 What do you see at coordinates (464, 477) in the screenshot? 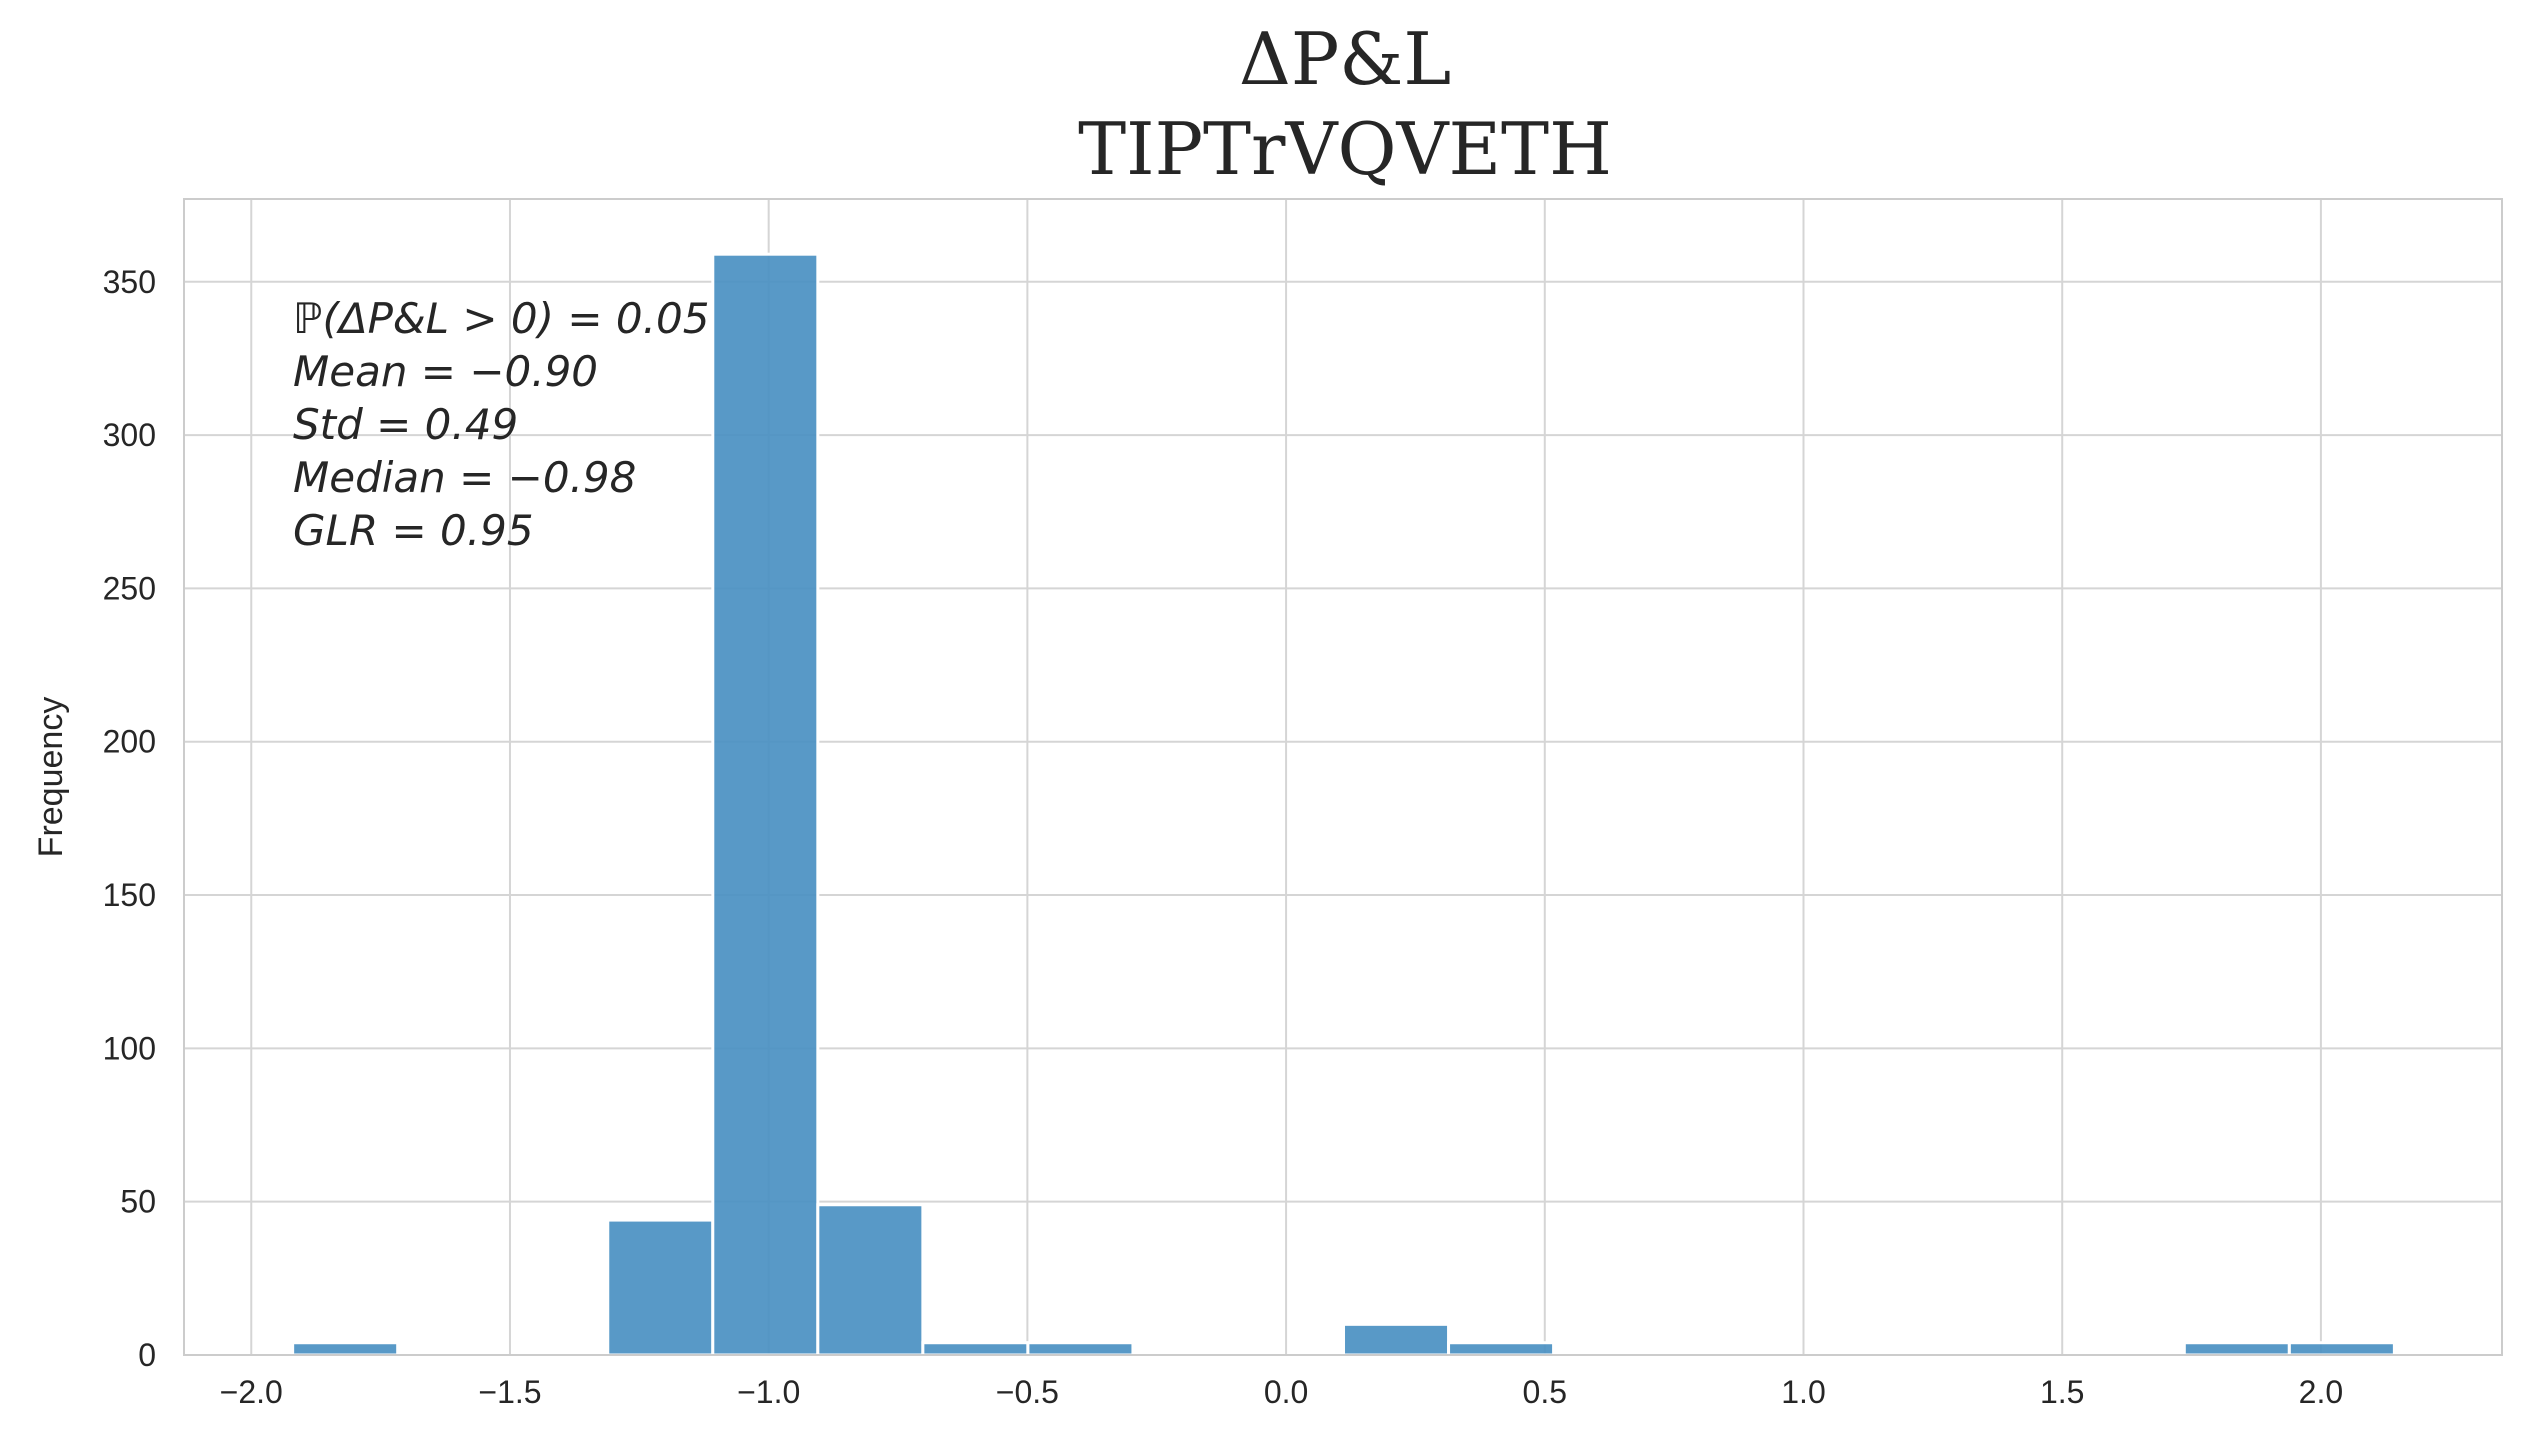
I see `statistics-line: Median = −0.98` at bounding box center [464, 477].